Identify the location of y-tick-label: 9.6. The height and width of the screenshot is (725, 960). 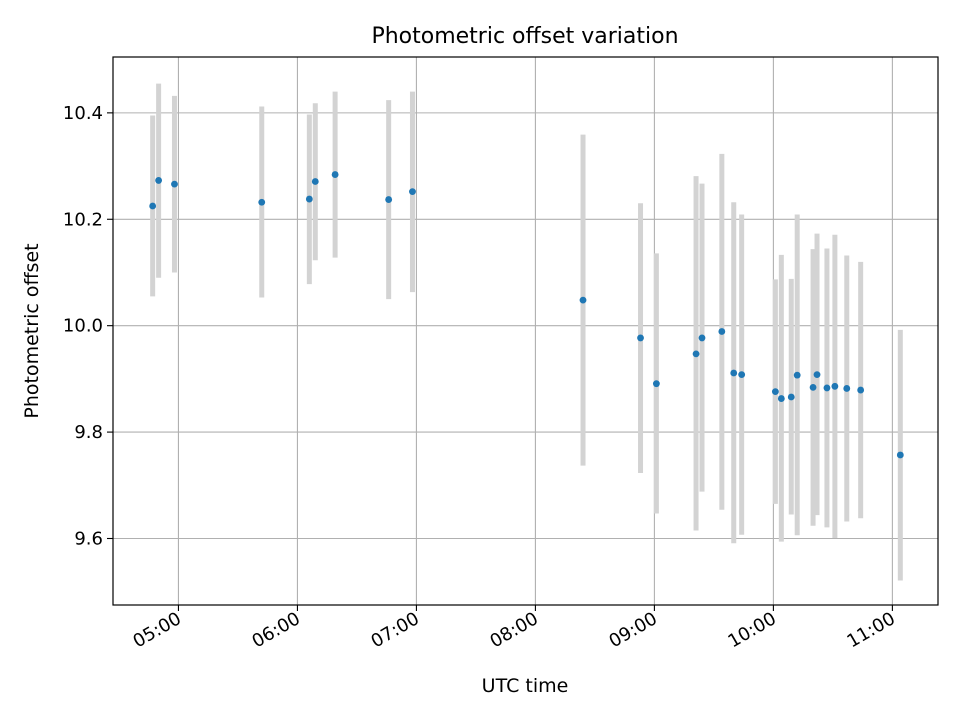
(88, 538).